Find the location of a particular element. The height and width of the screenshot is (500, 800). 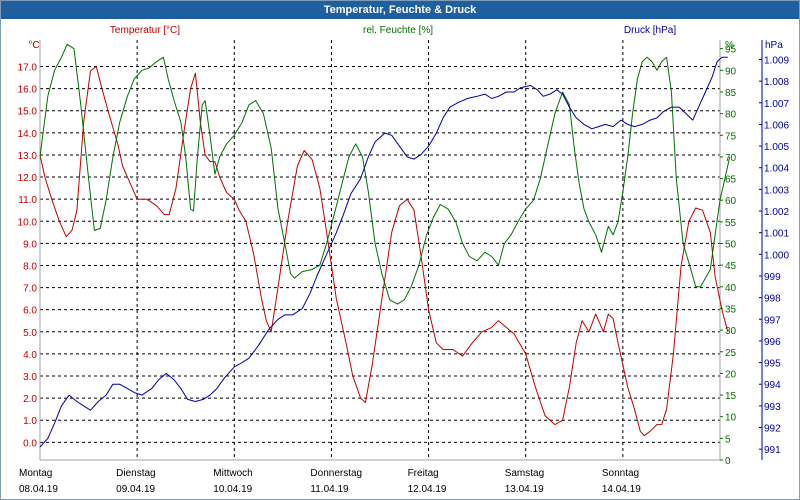

pressure-tick-label: 1.000 is located at coordinates (776, 255).